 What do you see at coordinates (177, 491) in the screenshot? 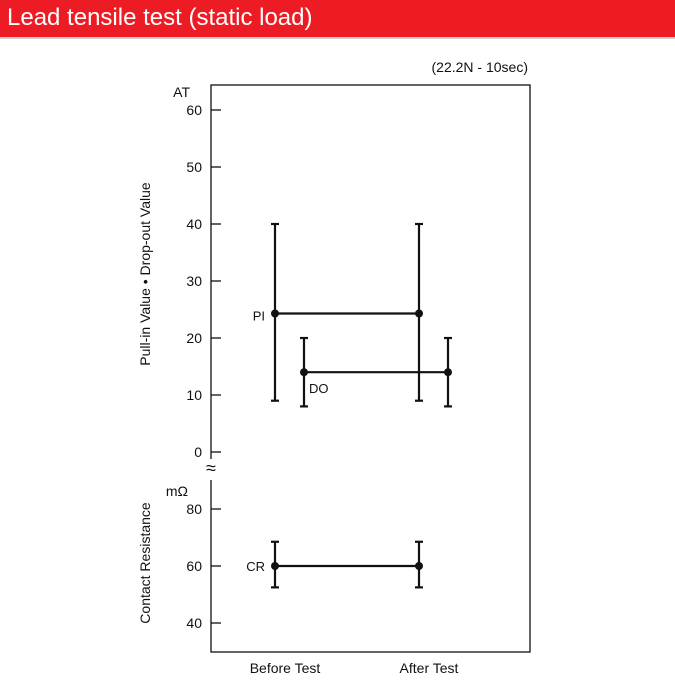
I see `lower-unit-label: mΩ` at bounding box center [177, 491].